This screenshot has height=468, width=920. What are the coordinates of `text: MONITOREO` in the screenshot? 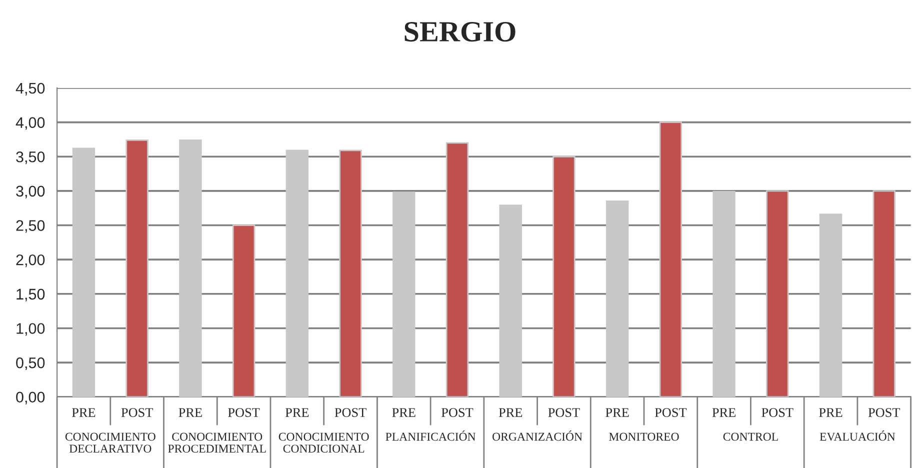 It's located at (644, 436).